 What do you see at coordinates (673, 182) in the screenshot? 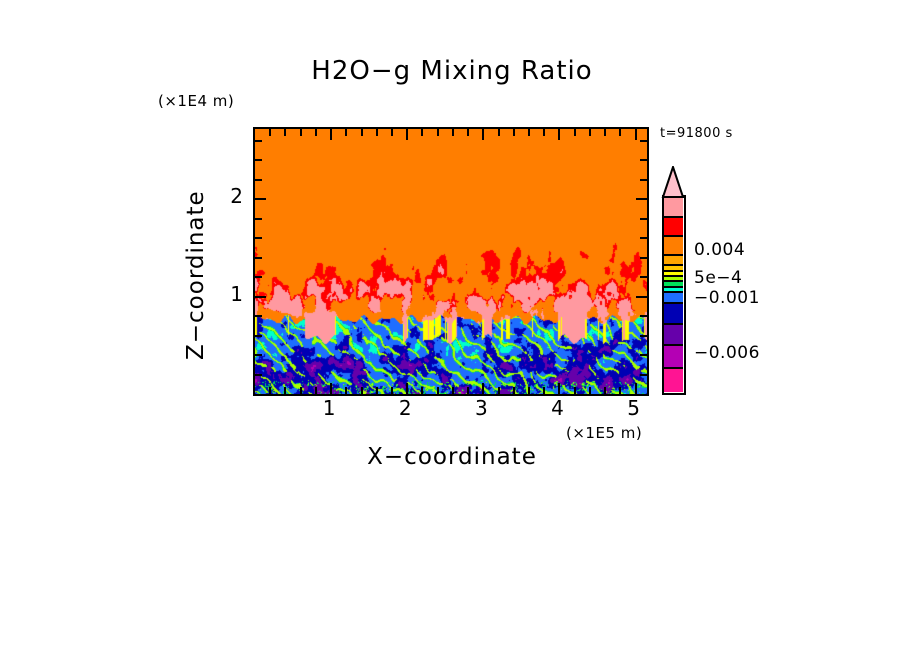
I see `colorbar-arrow-icon` at bounding box center [673, 182].